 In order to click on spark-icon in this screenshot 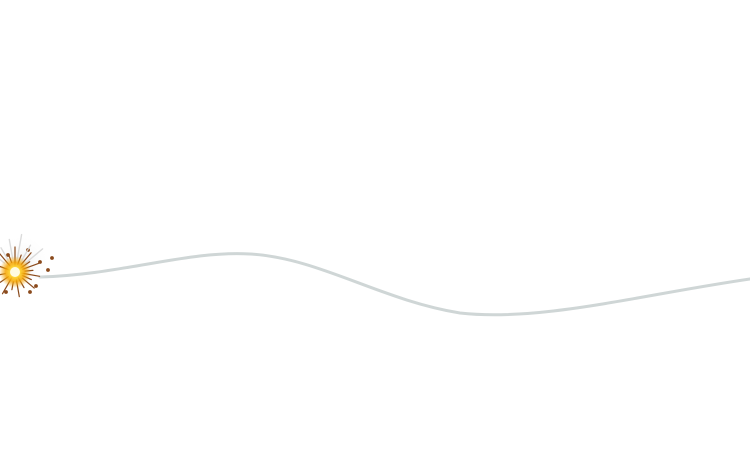, I will do `click(27, 265)`.